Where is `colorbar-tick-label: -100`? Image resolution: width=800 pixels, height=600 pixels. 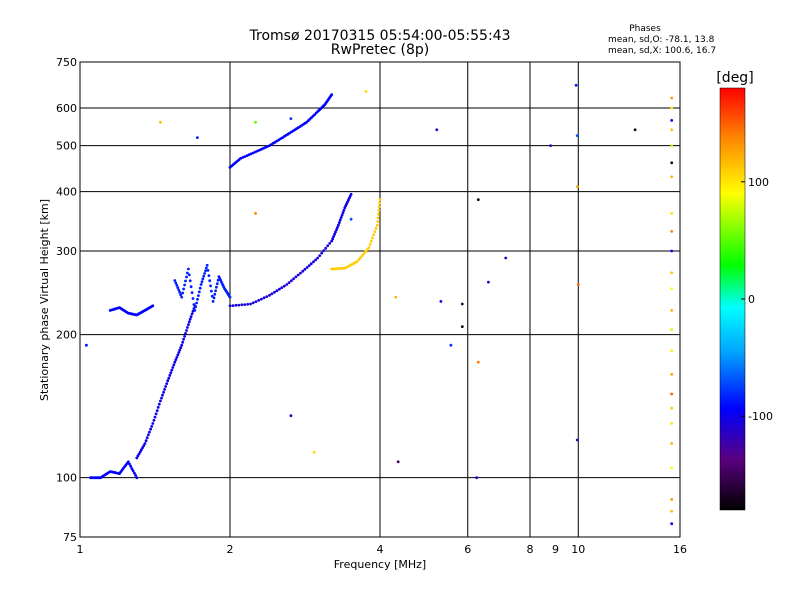 colorbar-tick-label: -100 is located at coordinates (760, 416).